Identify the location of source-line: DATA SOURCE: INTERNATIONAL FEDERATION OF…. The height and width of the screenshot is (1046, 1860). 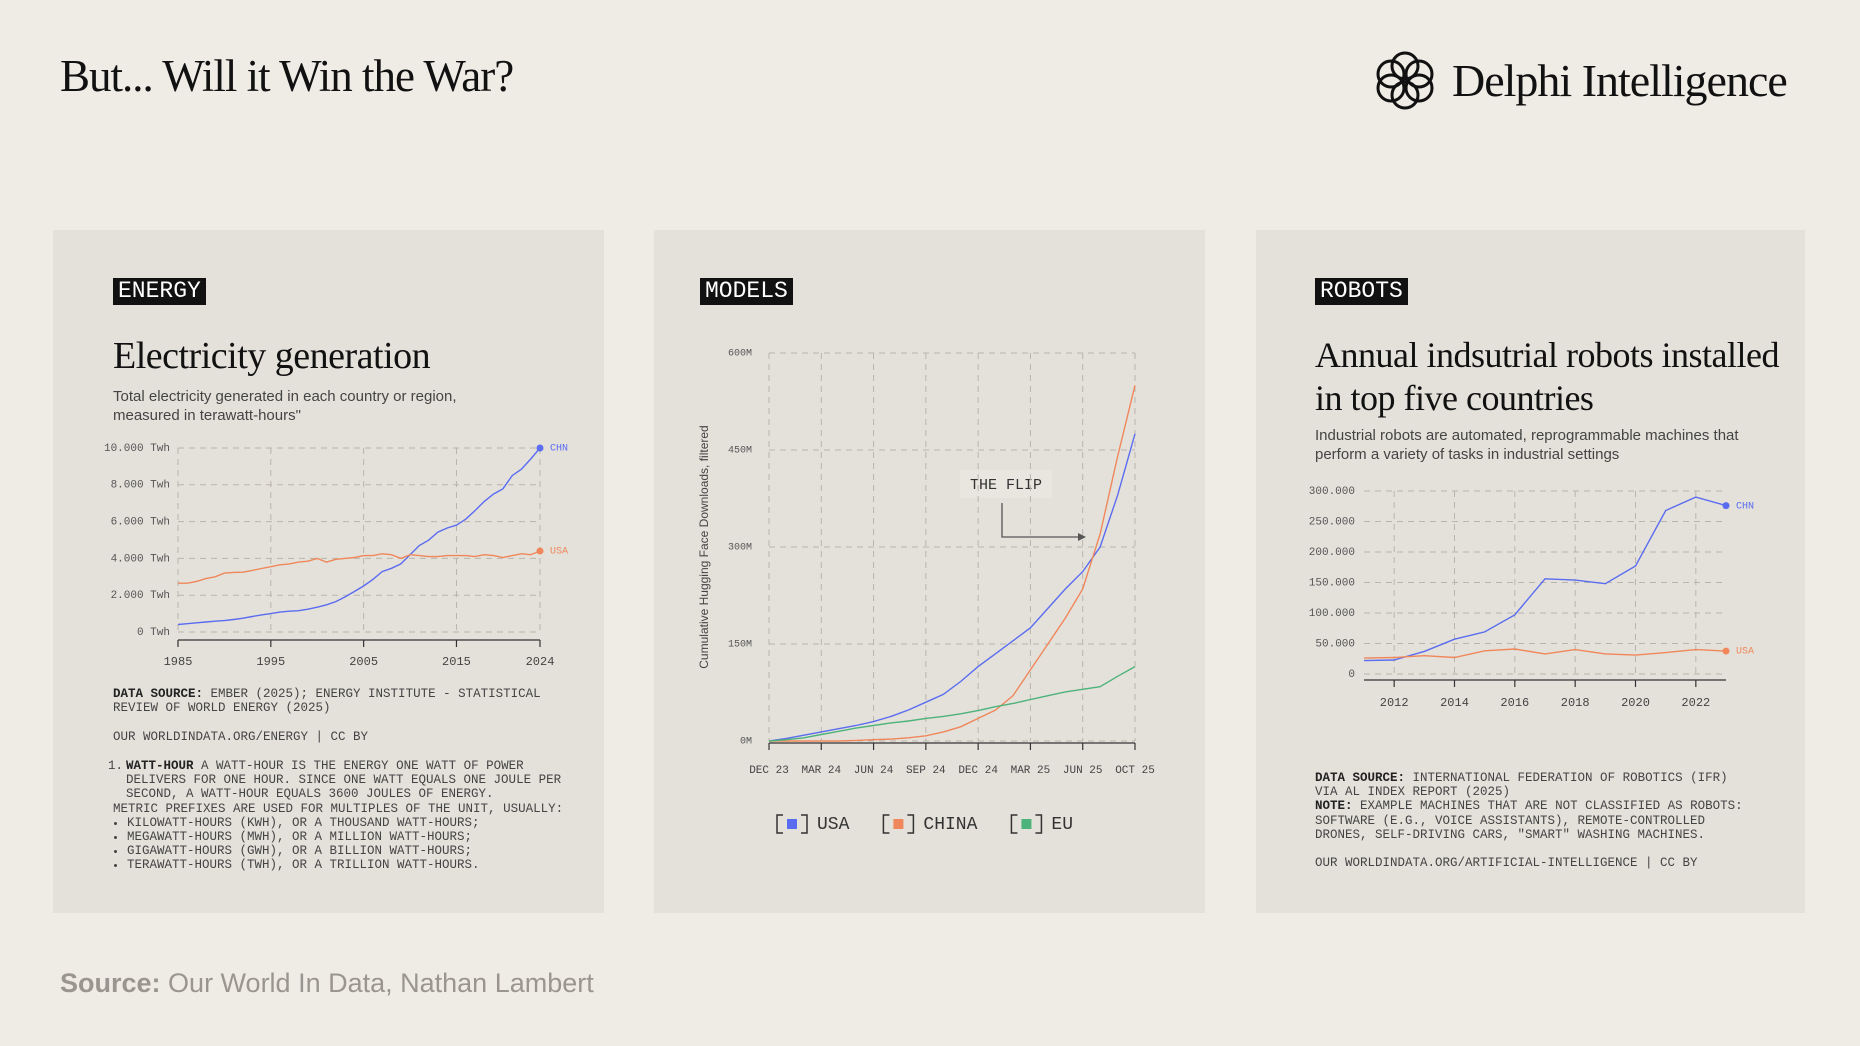
(1535, 785).